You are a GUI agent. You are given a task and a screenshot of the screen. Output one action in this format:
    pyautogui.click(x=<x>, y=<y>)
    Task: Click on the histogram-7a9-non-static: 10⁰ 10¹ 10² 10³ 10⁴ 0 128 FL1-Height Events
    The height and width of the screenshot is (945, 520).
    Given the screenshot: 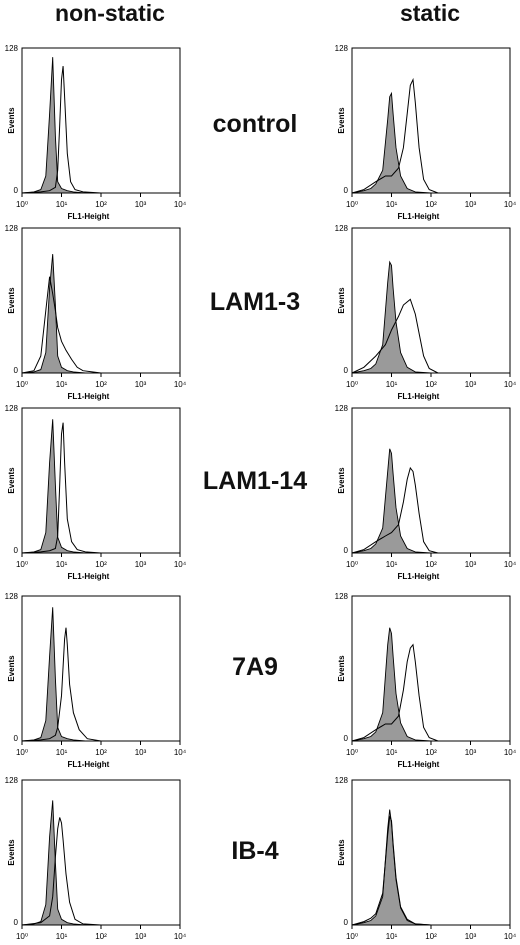 What is the action you would take?
    pyautogui.click(x=96, y=680)
    